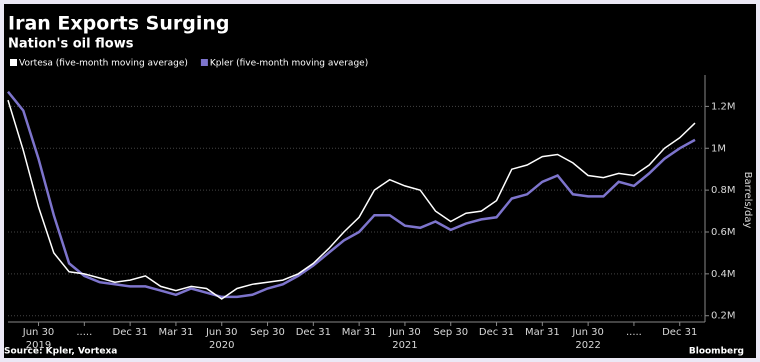 The width and height of the screenshot is (760, 362). What do you see at coordinates (71, 44) in the screenshot?
I see `chart-subtitle: Nation's oil flows` at bounding box center [71, 44].